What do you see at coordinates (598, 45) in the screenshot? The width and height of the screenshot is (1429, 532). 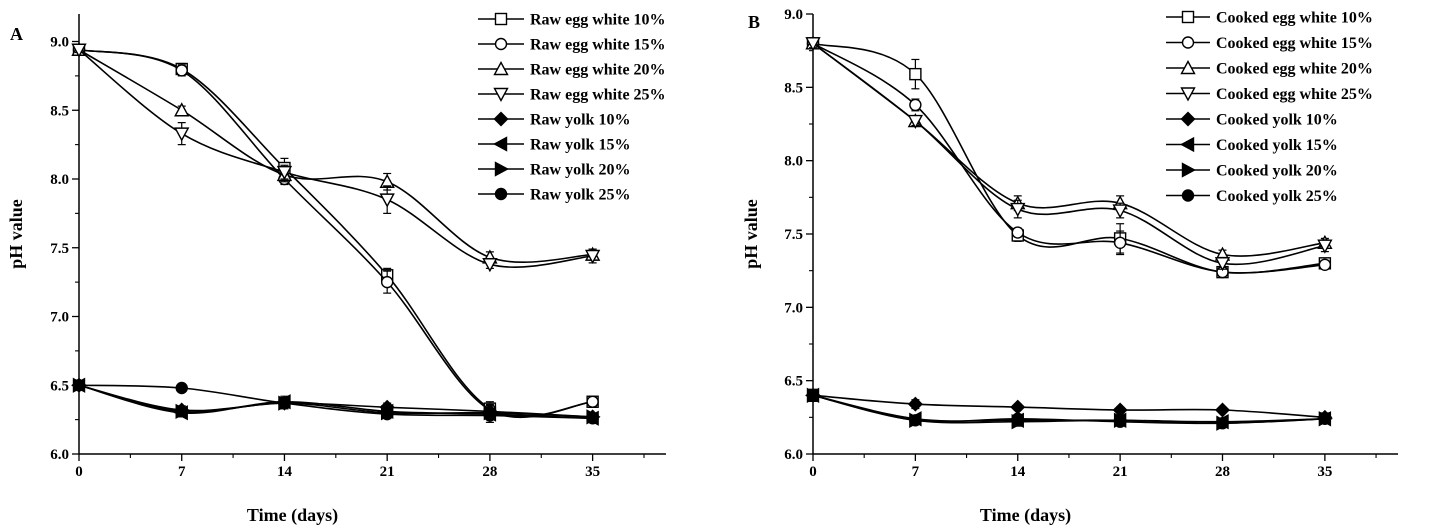 I see `legend-label: Raw egg white 15%` at bounding box center [598, 45].